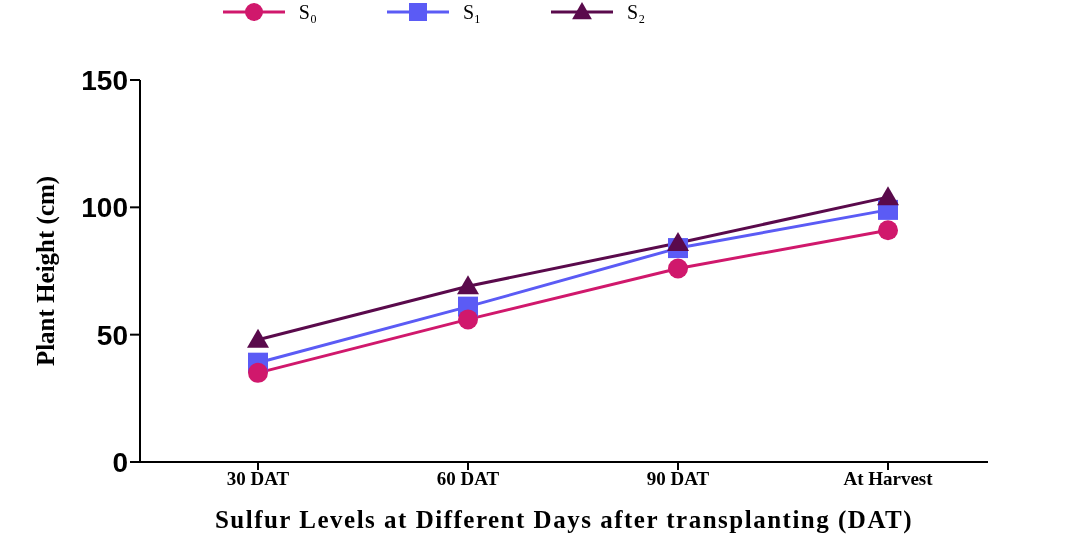  Describe the element at coordinates (468, 479) in the screenshot. I see `x-tick-label: 60 DAT` at that location.